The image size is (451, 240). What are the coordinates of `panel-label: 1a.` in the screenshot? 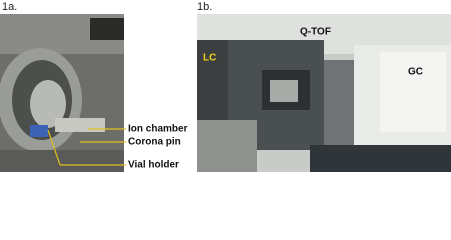 It's located at (9, 7).